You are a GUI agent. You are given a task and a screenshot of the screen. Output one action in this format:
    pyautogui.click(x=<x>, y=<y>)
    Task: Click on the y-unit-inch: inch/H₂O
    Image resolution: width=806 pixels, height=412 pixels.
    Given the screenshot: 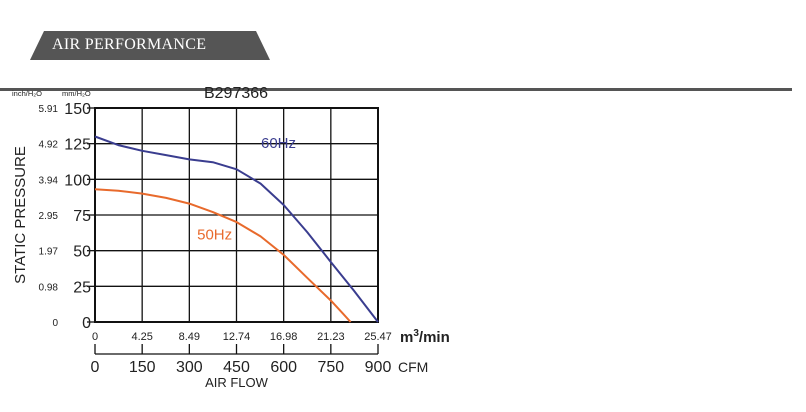 What is the action you would take?
    pyautogui.click(x=27, y=93)
    